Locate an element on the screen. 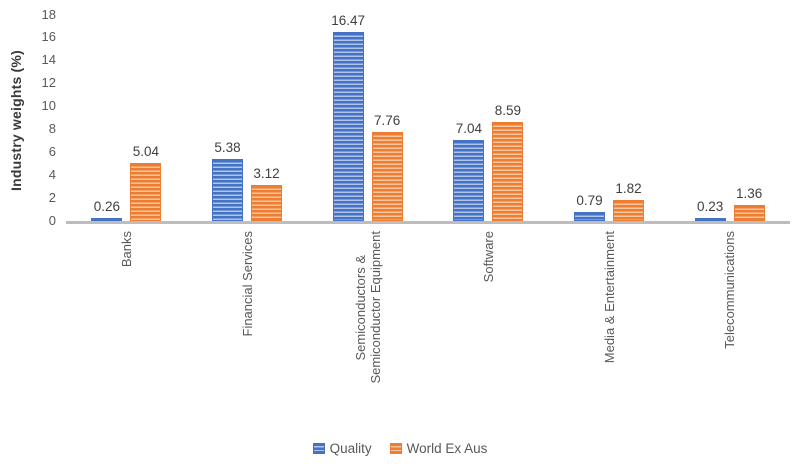  bar-world-ex-aus-software is located at coordinates (508, 171).